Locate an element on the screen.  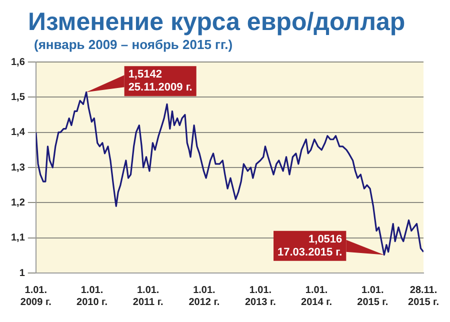
y-tick-label: 1,4 is located at coordinates (18, 132).